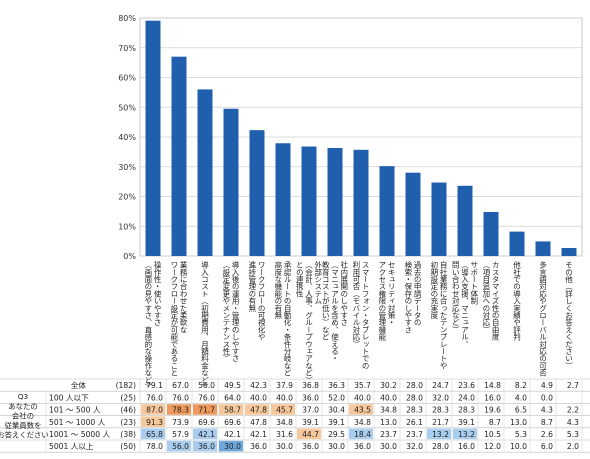 The width and height of the screenshot is (590, 459). Describe the element at coordinates (547, 410) in the screenshot. I see `table-cell-value: 4.3` at that location.